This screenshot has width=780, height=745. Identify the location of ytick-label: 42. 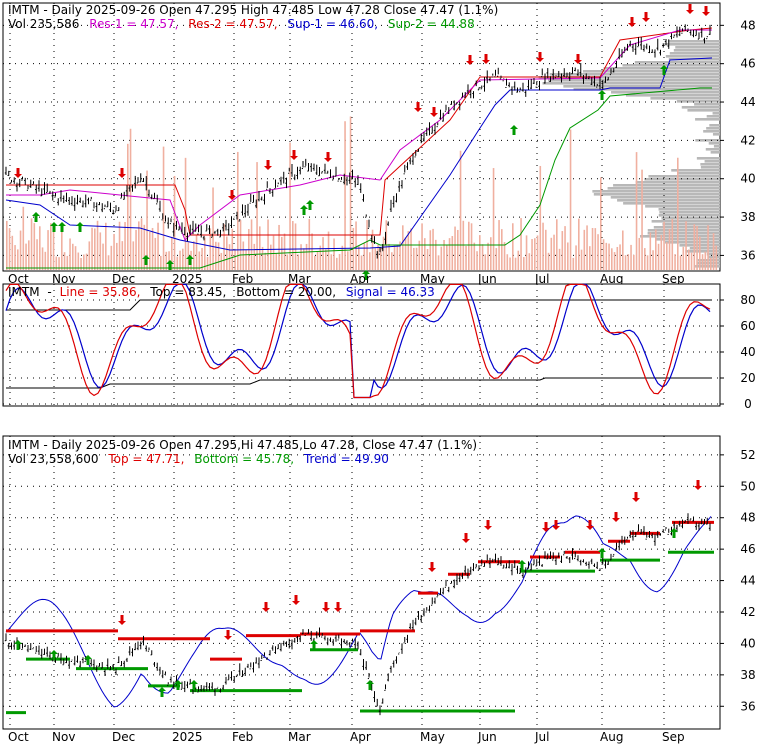
(747, 612).